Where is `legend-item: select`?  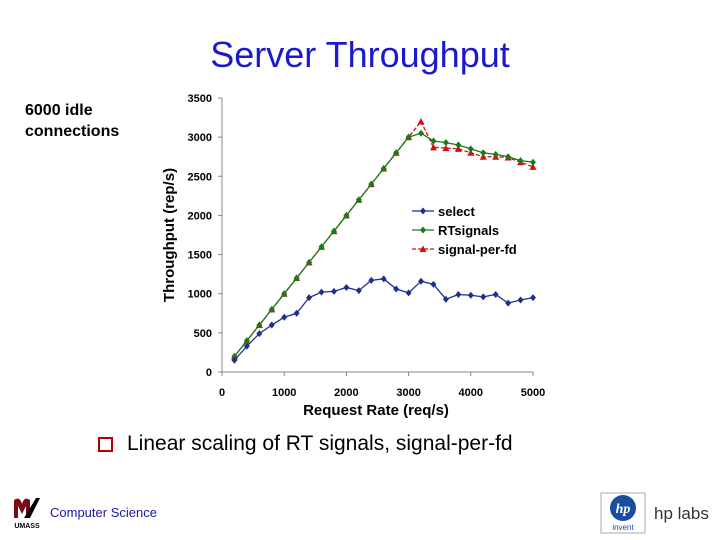 legend-item: select is located at coordinates (444, 211).